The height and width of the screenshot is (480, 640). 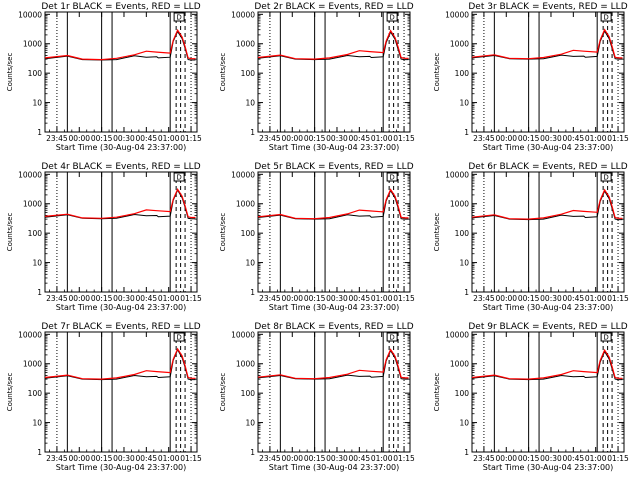 What do you see at coordinates (120, 327) in the screenshot?
I see `panel-title: Det 7r BLACK = Events, RED = LLD` at bounding box center [120, 327].